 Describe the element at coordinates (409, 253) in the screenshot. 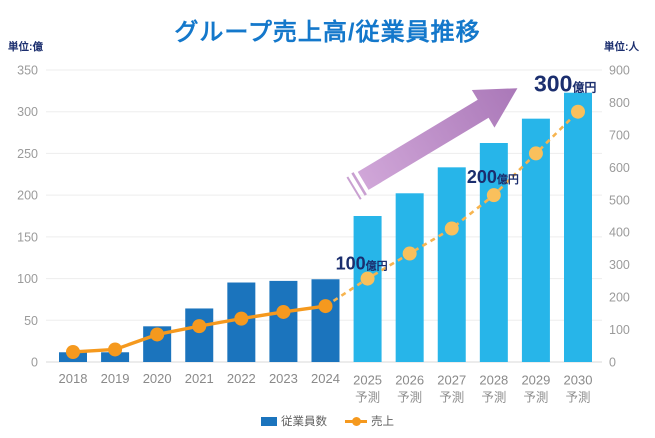

I see `sales-dot-2026` at that location.